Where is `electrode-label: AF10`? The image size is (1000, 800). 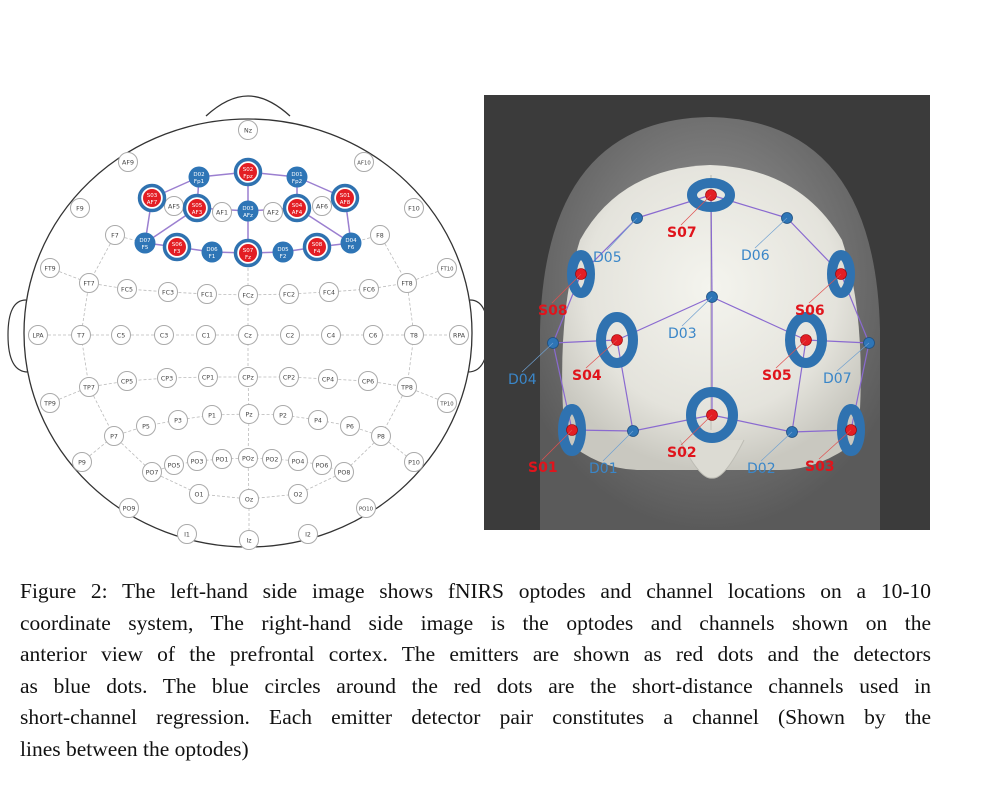 electrode-label: AF10 is located at coordinates (364, 163).